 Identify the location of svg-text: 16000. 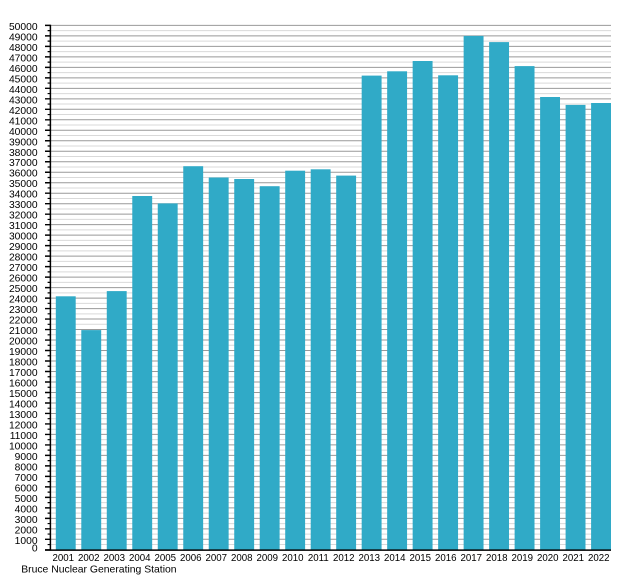
(23, 383).